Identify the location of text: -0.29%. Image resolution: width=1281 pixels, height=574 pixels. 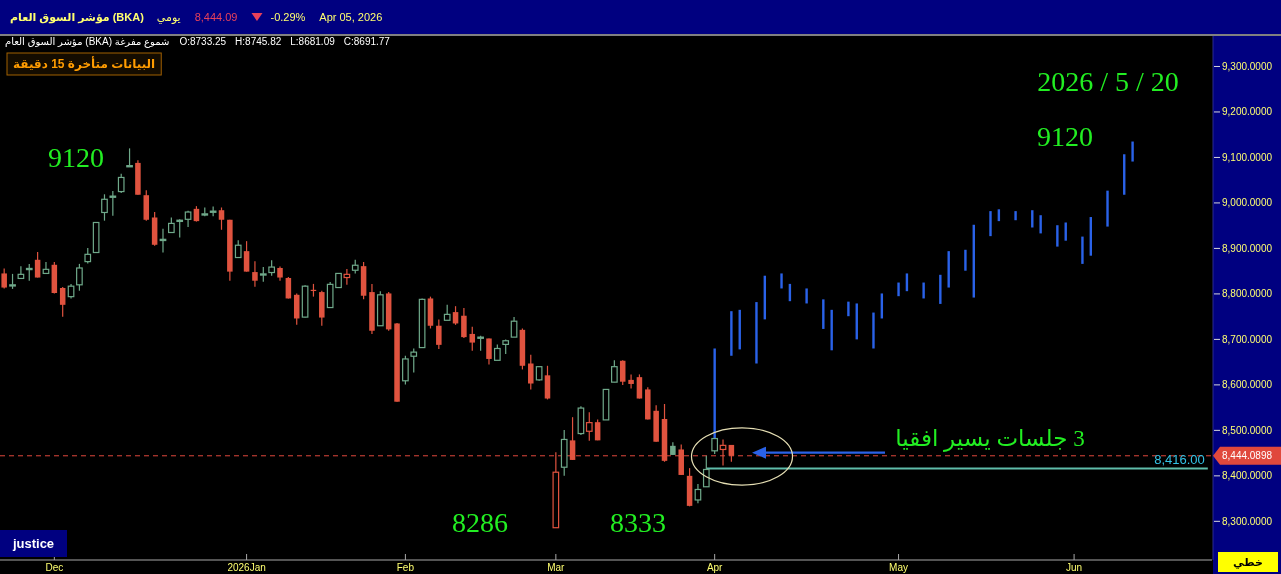
(288, 17).